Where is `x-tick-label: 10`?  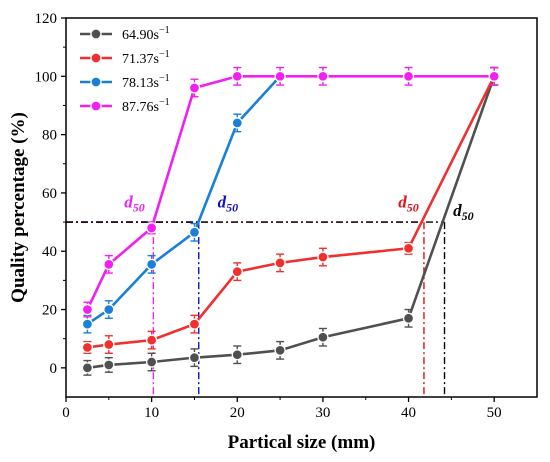 x-tick-label: 10 is located at coordinates (151, 413).